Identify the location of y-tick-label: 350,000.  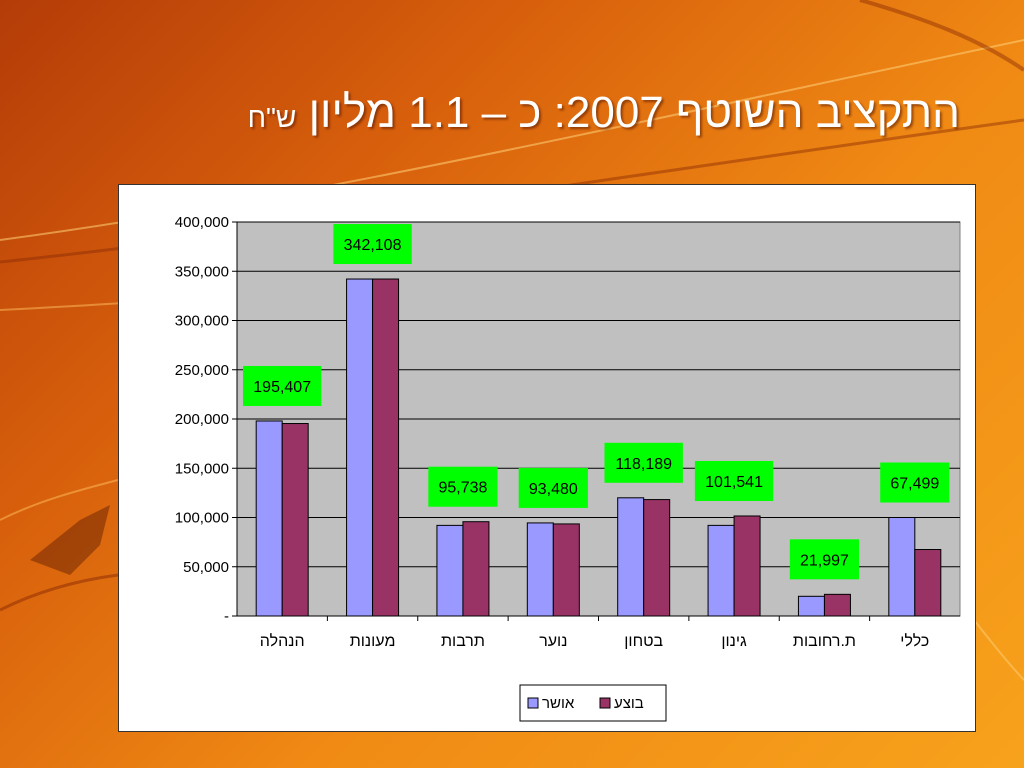
(202, 271).